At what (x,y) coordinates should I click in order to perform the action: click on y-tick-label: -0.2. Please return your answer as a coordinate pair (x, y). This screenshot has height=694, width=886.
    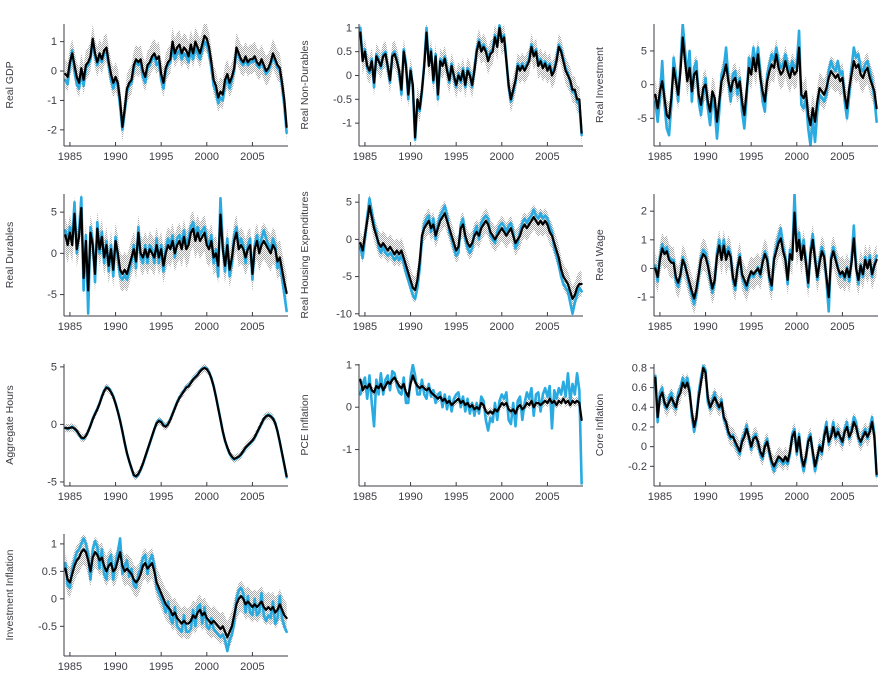
    Looking at the image, I should click on (637, 467).